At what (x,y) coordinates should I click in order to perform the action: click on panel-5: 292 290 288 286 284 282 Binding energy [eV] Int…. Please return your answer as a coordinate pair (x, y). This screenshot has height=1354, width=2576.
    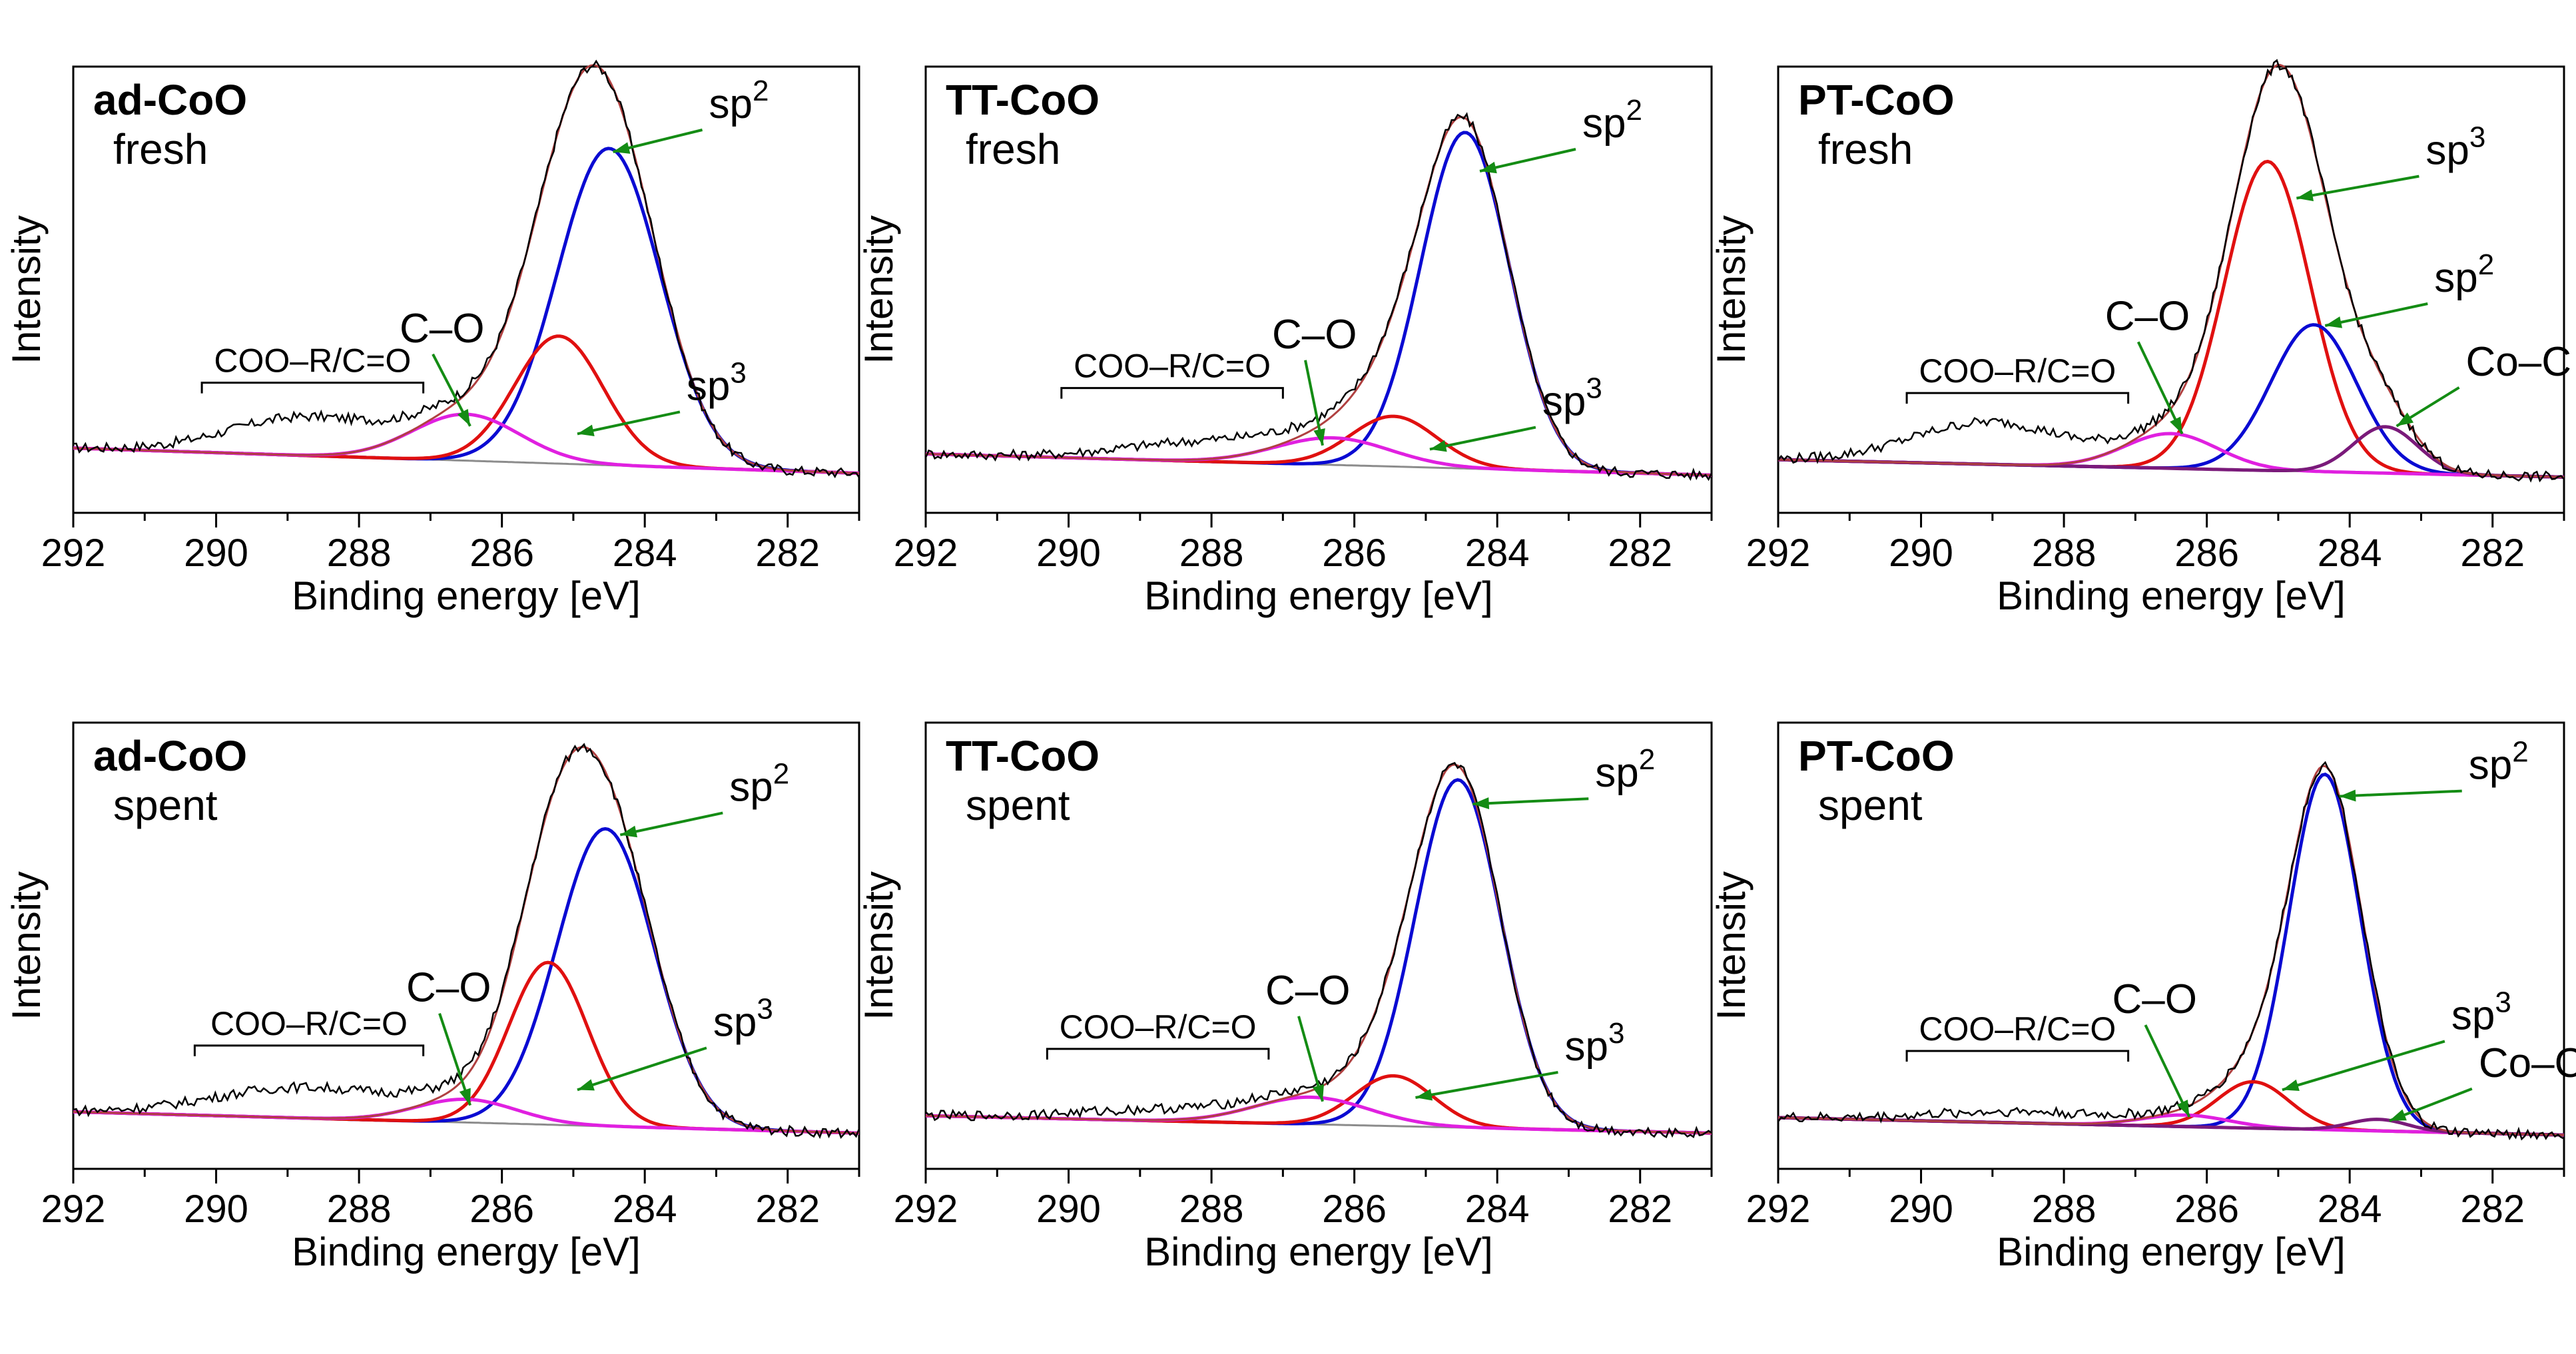
    Looking at the image, I should click on (1284, 997).